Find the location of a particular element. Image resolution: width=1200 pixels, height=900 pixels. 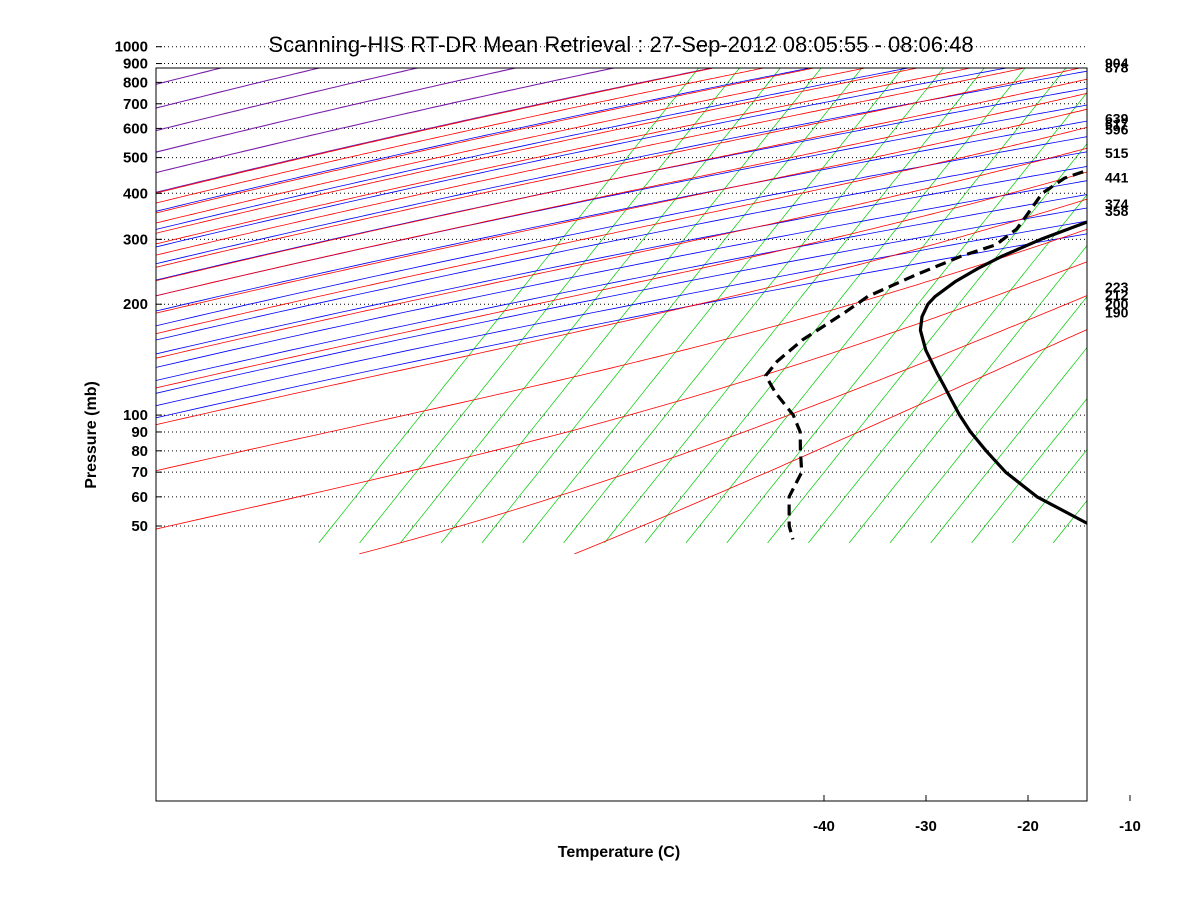

dewpoint-profile is located at coordinates (925, 354).